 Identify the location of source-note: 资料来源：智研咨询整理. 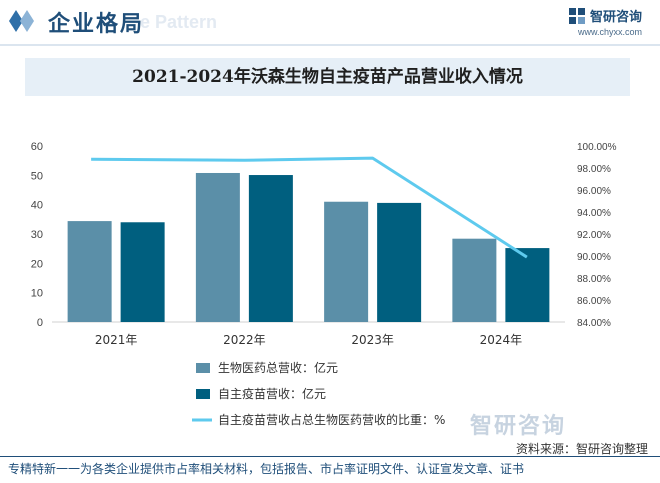
(581, 449).